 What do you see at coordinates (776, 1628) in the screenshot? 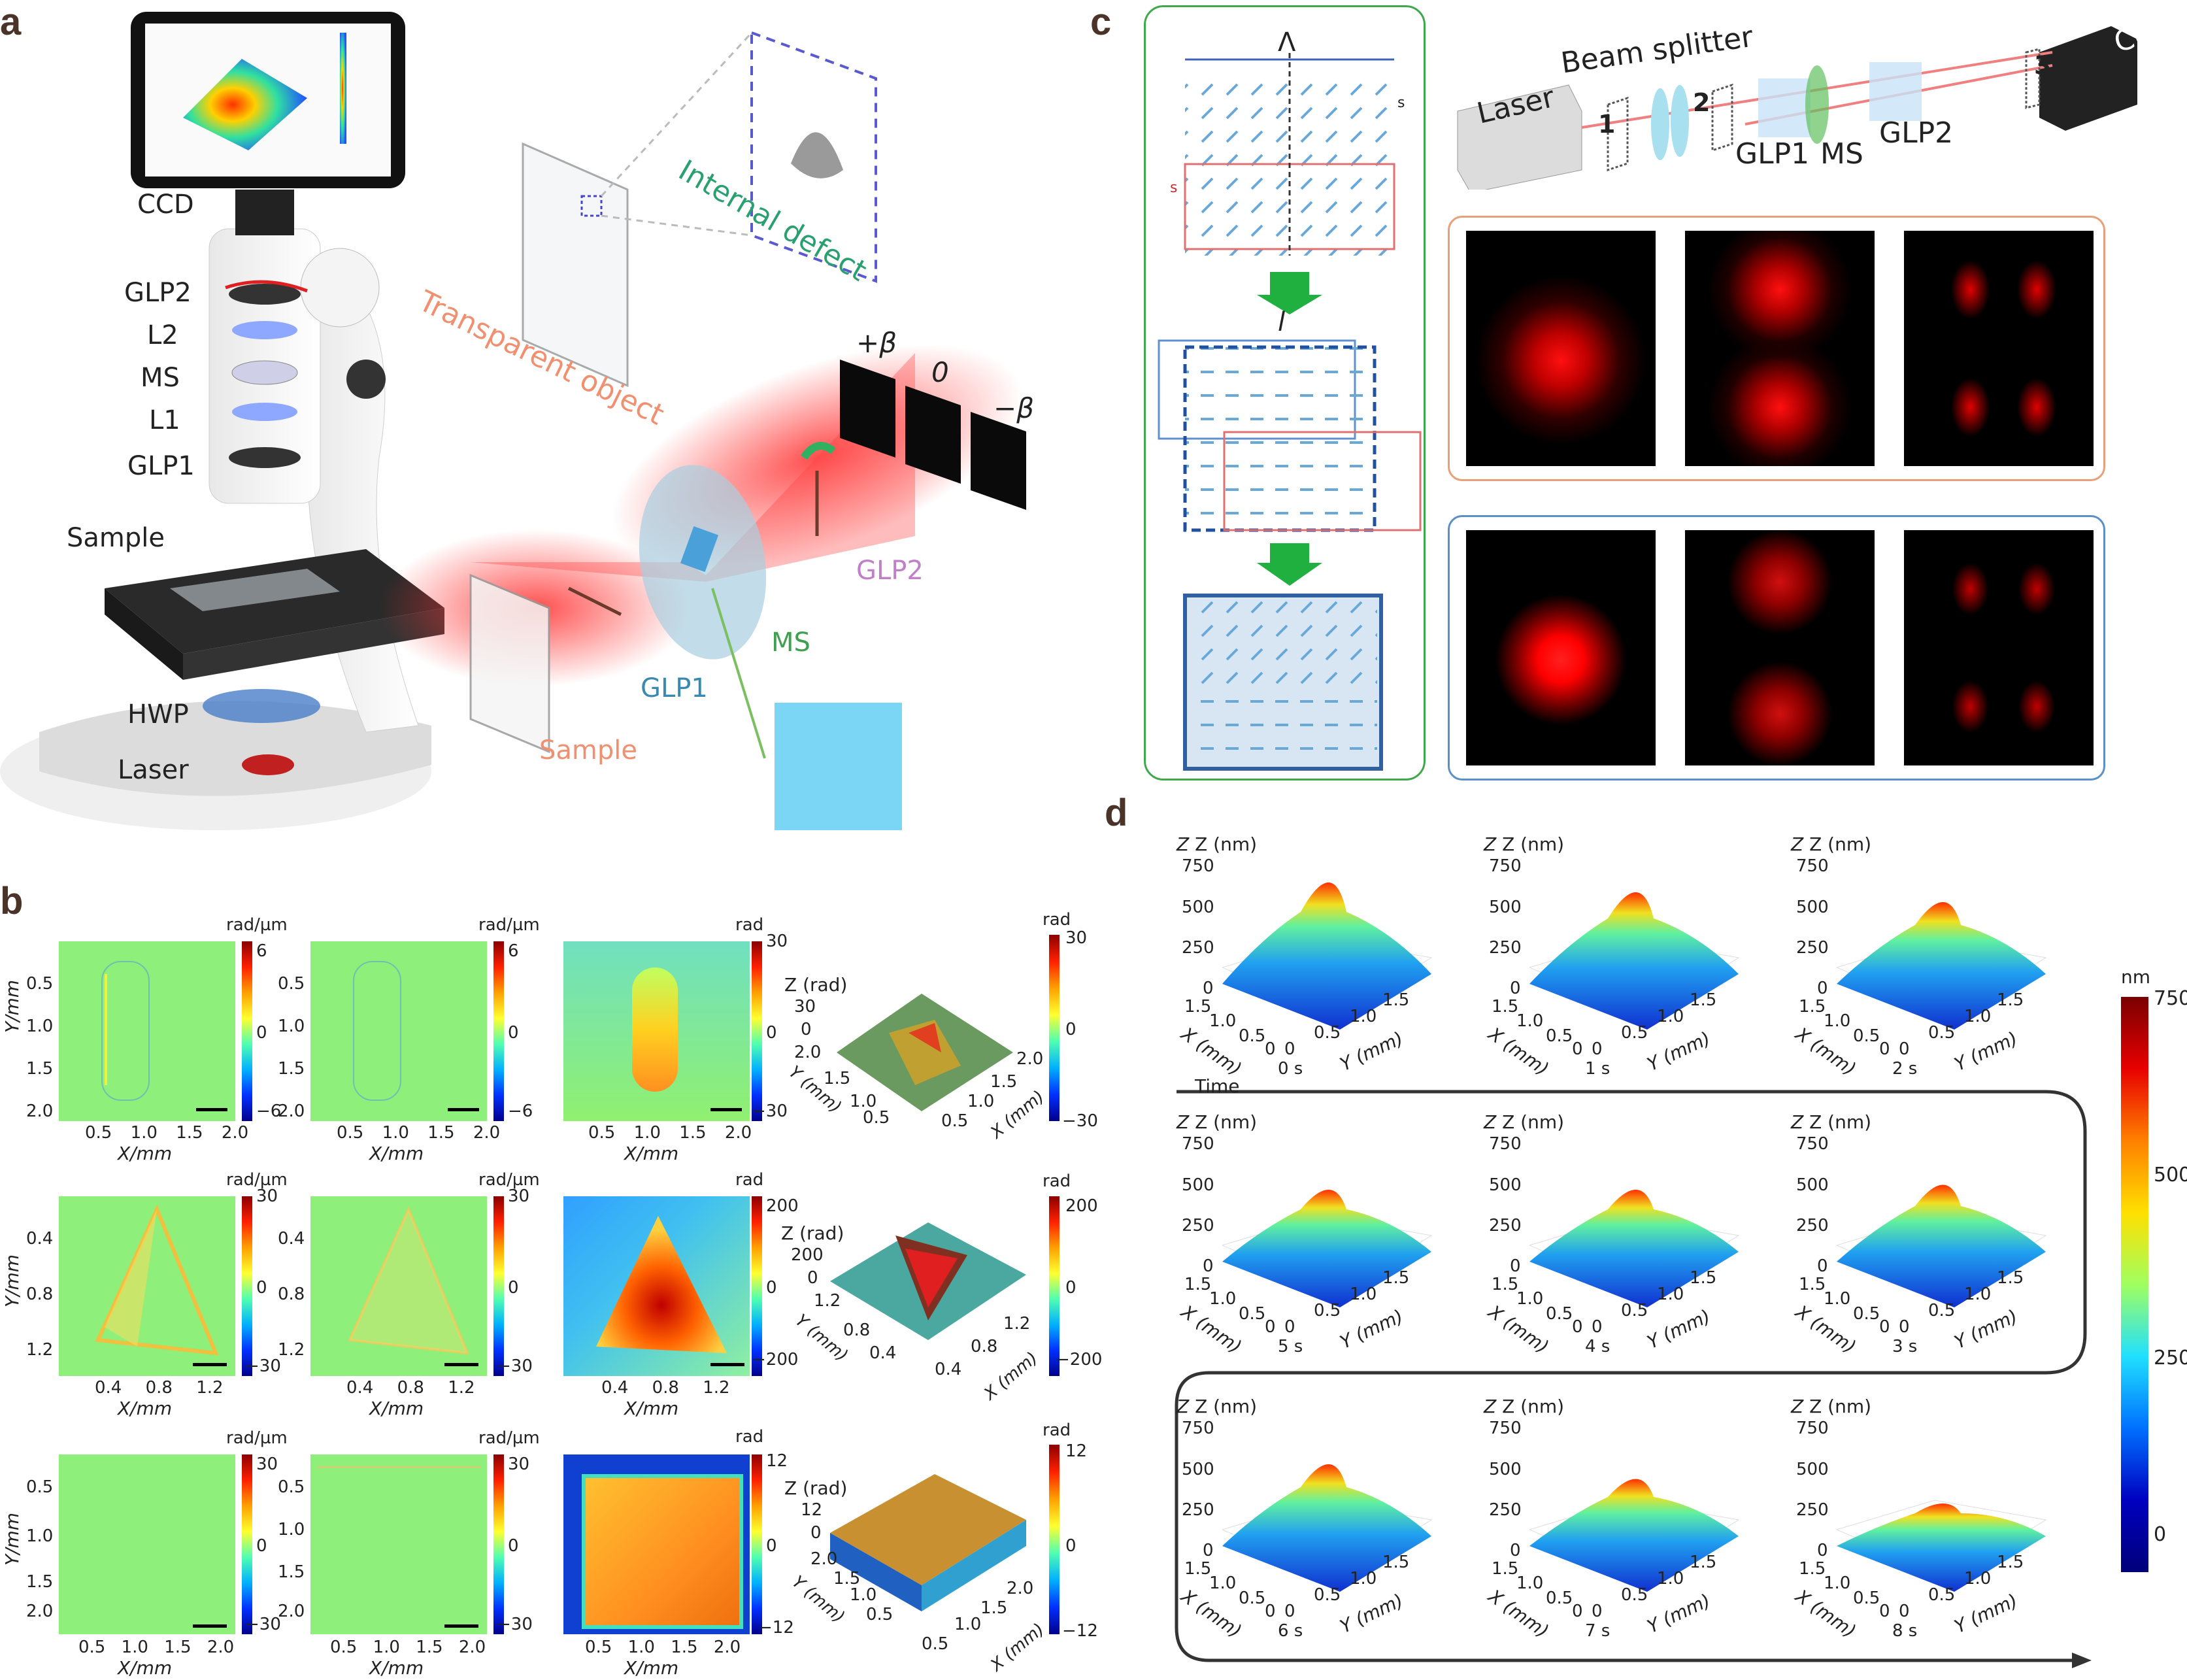
I see `cb-tick: −12` at bounding box center [776, 1628].